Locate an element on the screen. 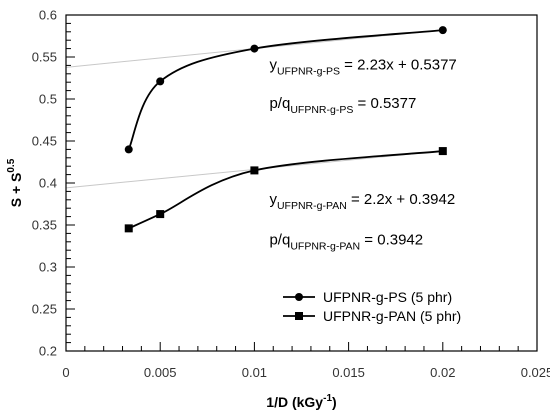 This screenshot has width=550, height=415. y-axis-title: S + S0.5 is located at coordinates (15, 182).